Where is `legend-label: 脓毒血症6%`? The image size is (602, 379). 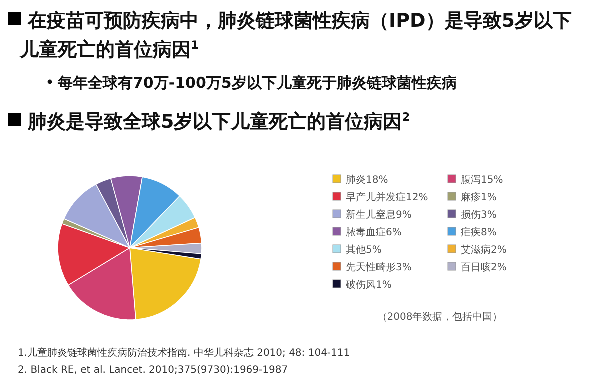
legend-label: 脓毒血症6% is located at coordinates (374, 232).